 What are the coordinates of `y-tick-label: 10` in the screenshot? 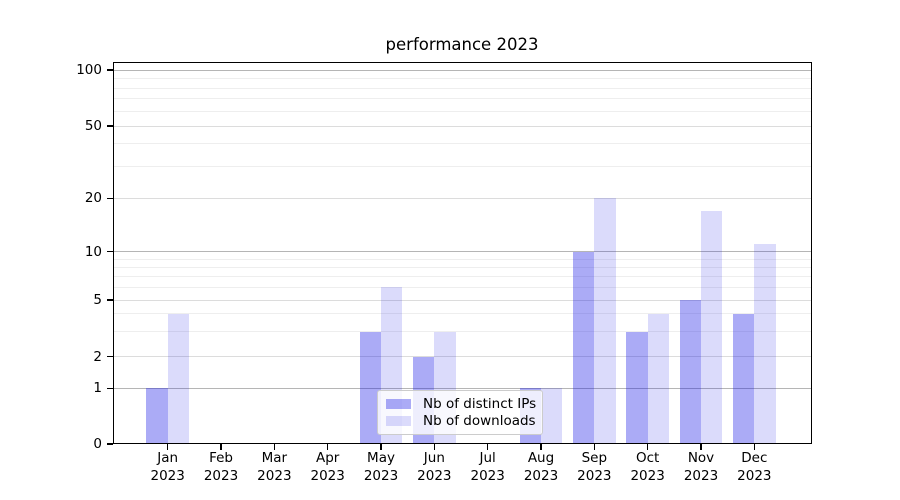 It's located at (93, 251).